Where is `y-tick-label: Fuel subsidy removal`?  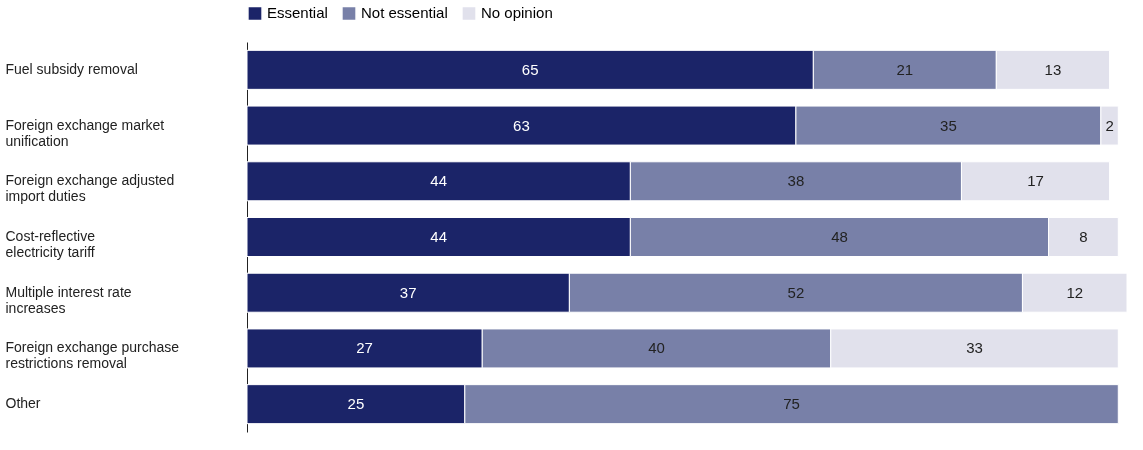
y-tick-label: Fuel subsidy removal is located at coordinates (71, 68).